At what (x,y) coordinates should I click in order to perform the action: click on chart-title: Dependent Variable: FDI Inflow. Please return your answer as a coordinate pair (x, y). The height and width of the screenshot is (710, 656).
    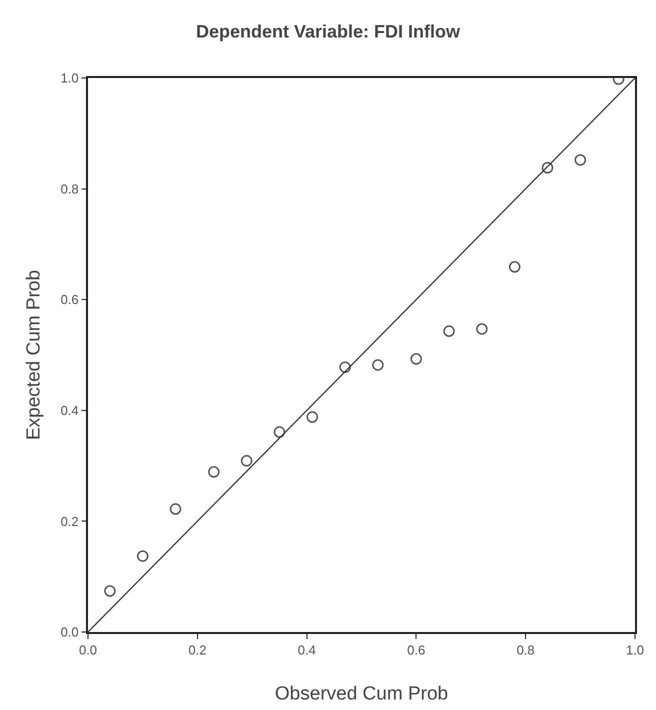
    Looking at the image, I should click on (329, 31).